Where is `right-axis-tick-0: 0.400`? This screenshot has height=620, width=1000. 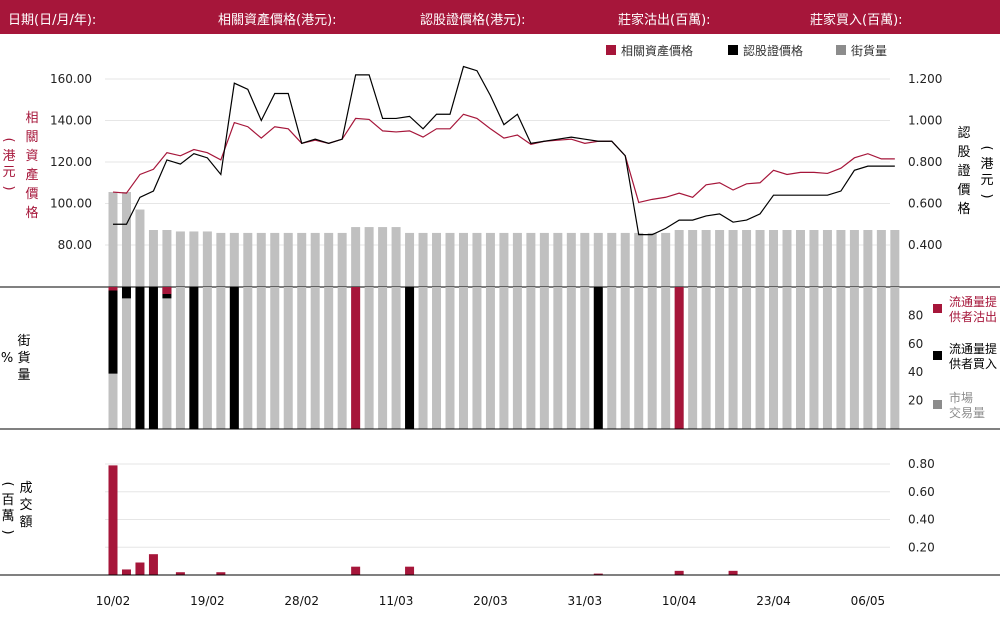
right-axis-tick-0: 0.400 is located at coordinates (925, 245).